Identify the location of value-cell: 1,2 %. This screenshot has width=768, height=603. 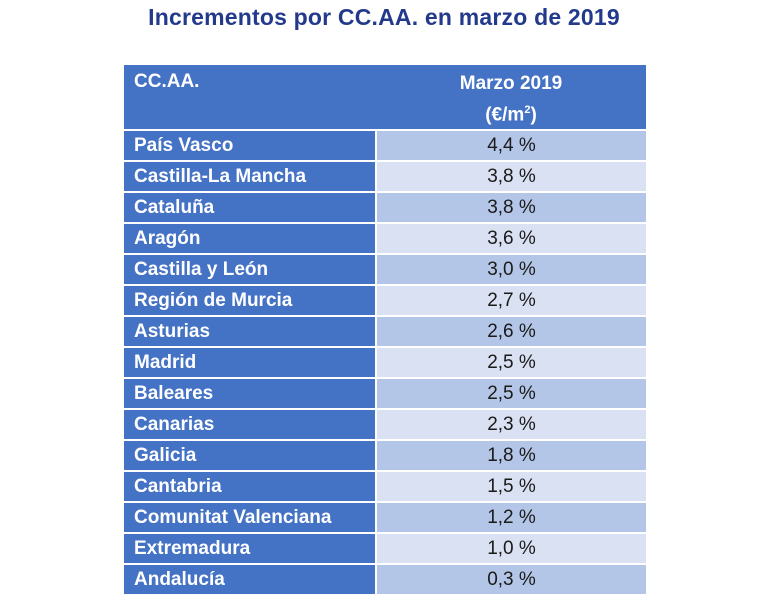
(511, 518).